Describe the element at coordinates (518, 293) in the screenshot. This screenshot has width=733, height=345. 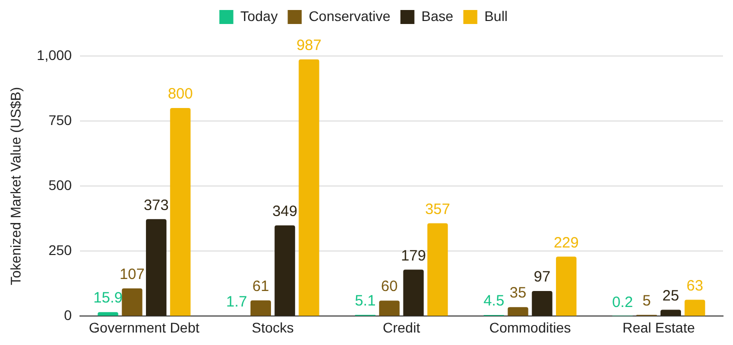
I see `data-label: 35` at that location.